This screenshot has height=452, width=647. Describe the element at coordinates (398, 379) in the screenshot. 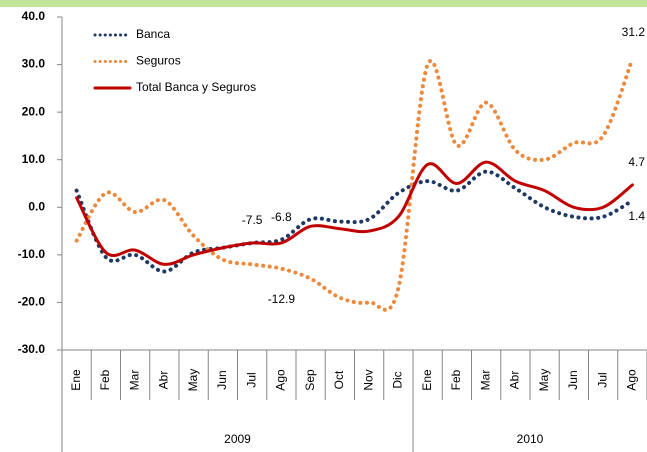

I see `x-tick-label: Dic` at that location.